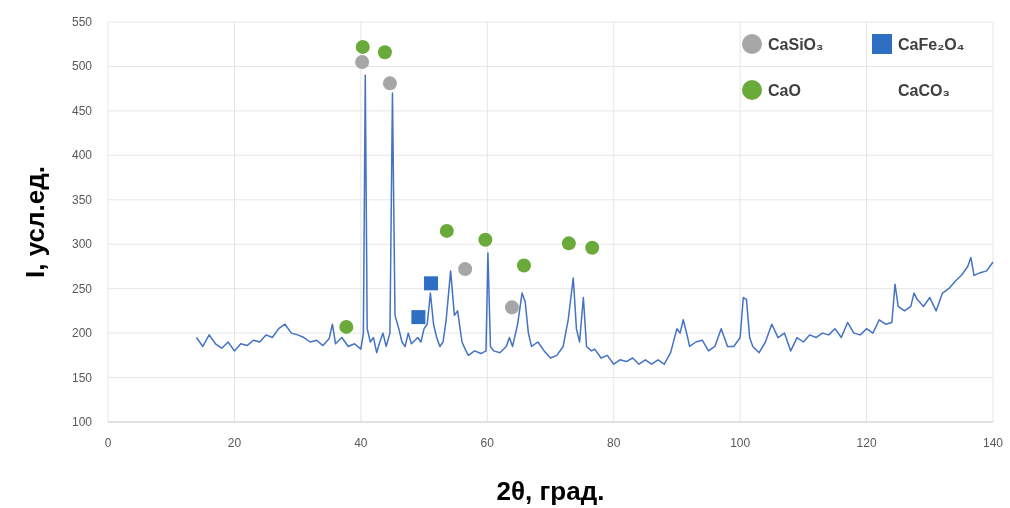 The height and width of the screenshot is (508, 1010). Describe the element at coordinates (924, 90) in the screenshot. I see `annotation: CaCO₃` at that location.